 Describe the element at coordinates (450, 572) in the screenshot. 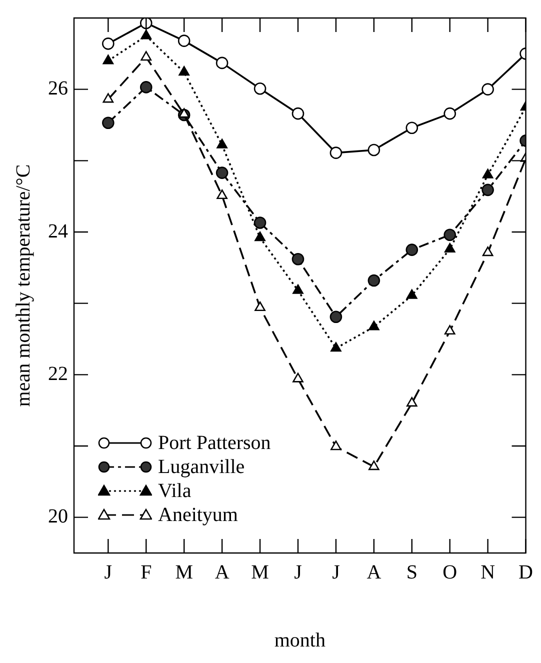

I see `x-tick-label: O` at that location.